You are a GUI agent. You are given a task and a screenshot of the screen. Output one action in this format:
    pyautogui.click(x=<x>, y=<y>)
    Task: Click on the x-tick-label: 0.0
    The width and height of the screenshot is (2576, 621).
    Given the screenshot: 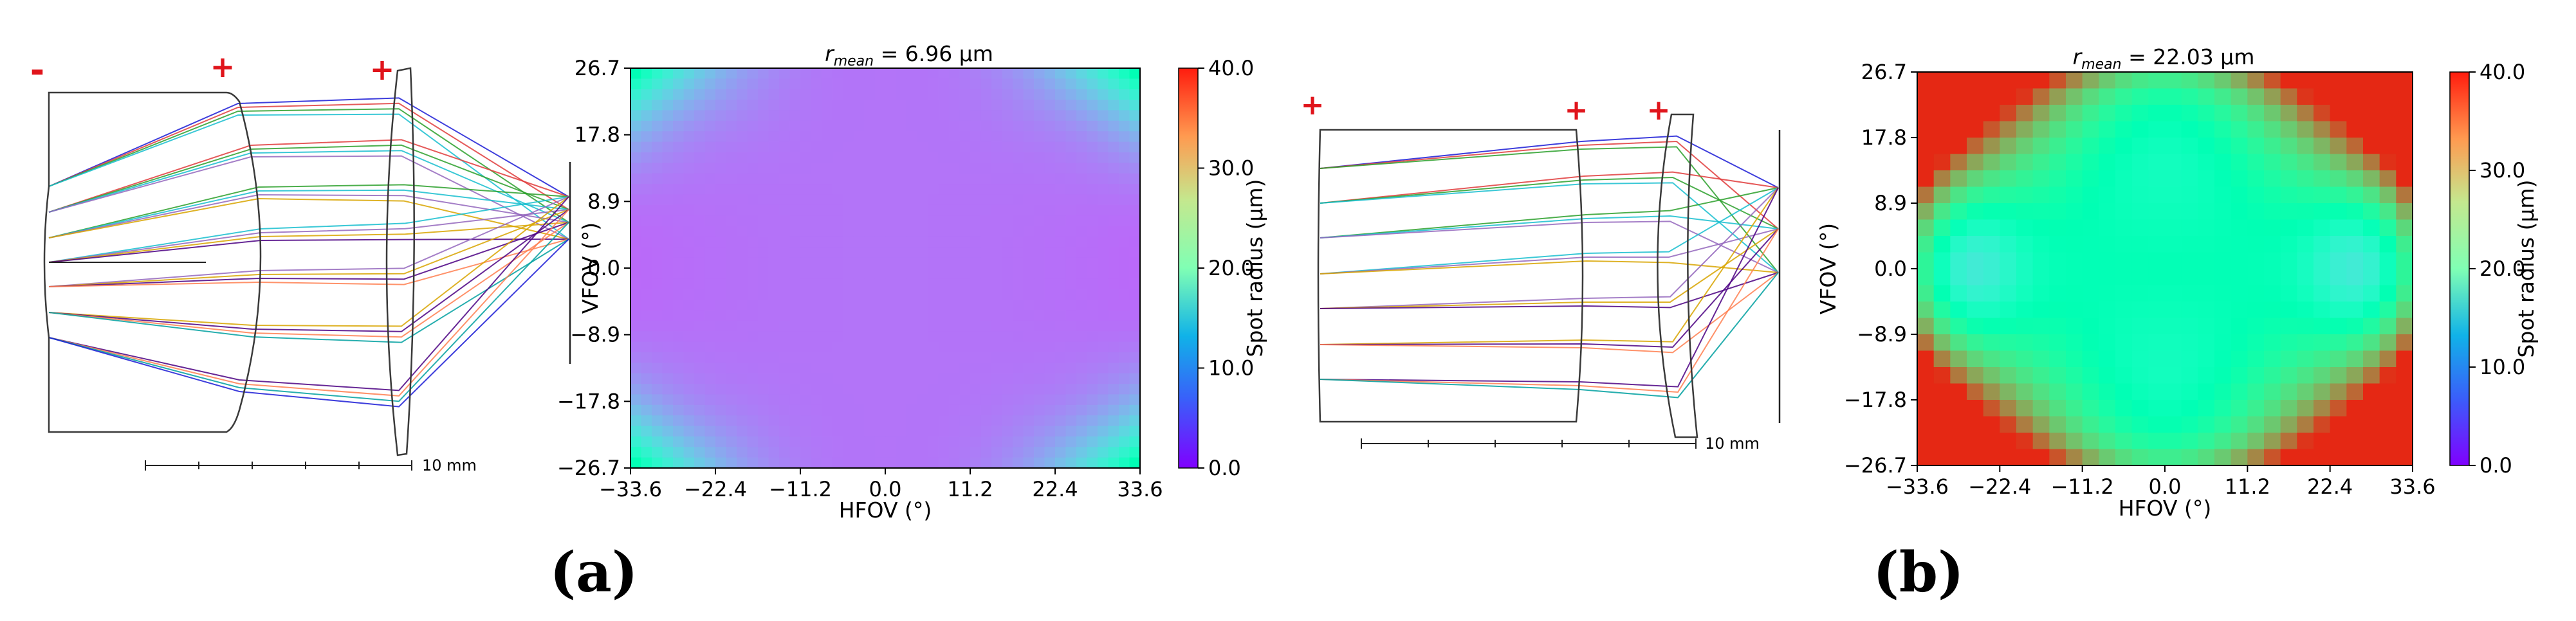 What is the action you would take?
    pyautogui.click(x=885, y=489)
    